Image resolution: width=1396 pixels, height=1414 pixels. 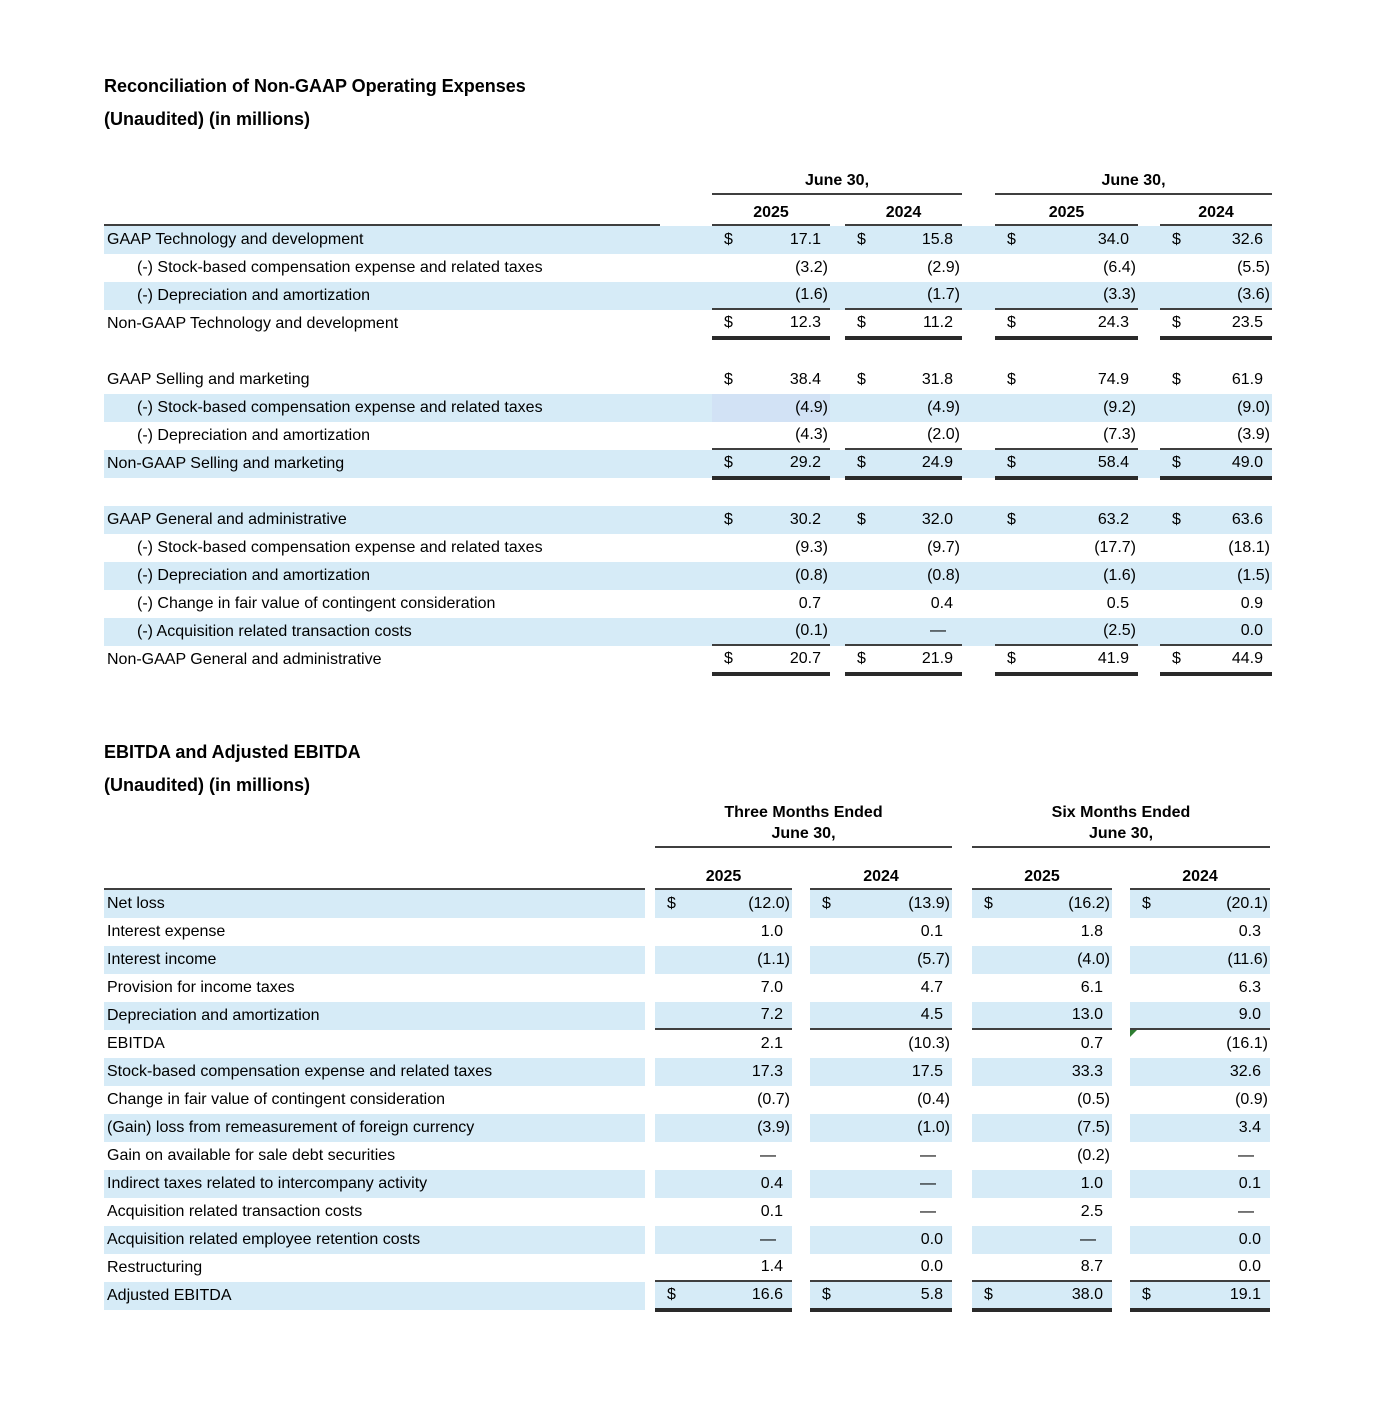 I want to click on cell-value: 20.7, so click(x=805, y=658).